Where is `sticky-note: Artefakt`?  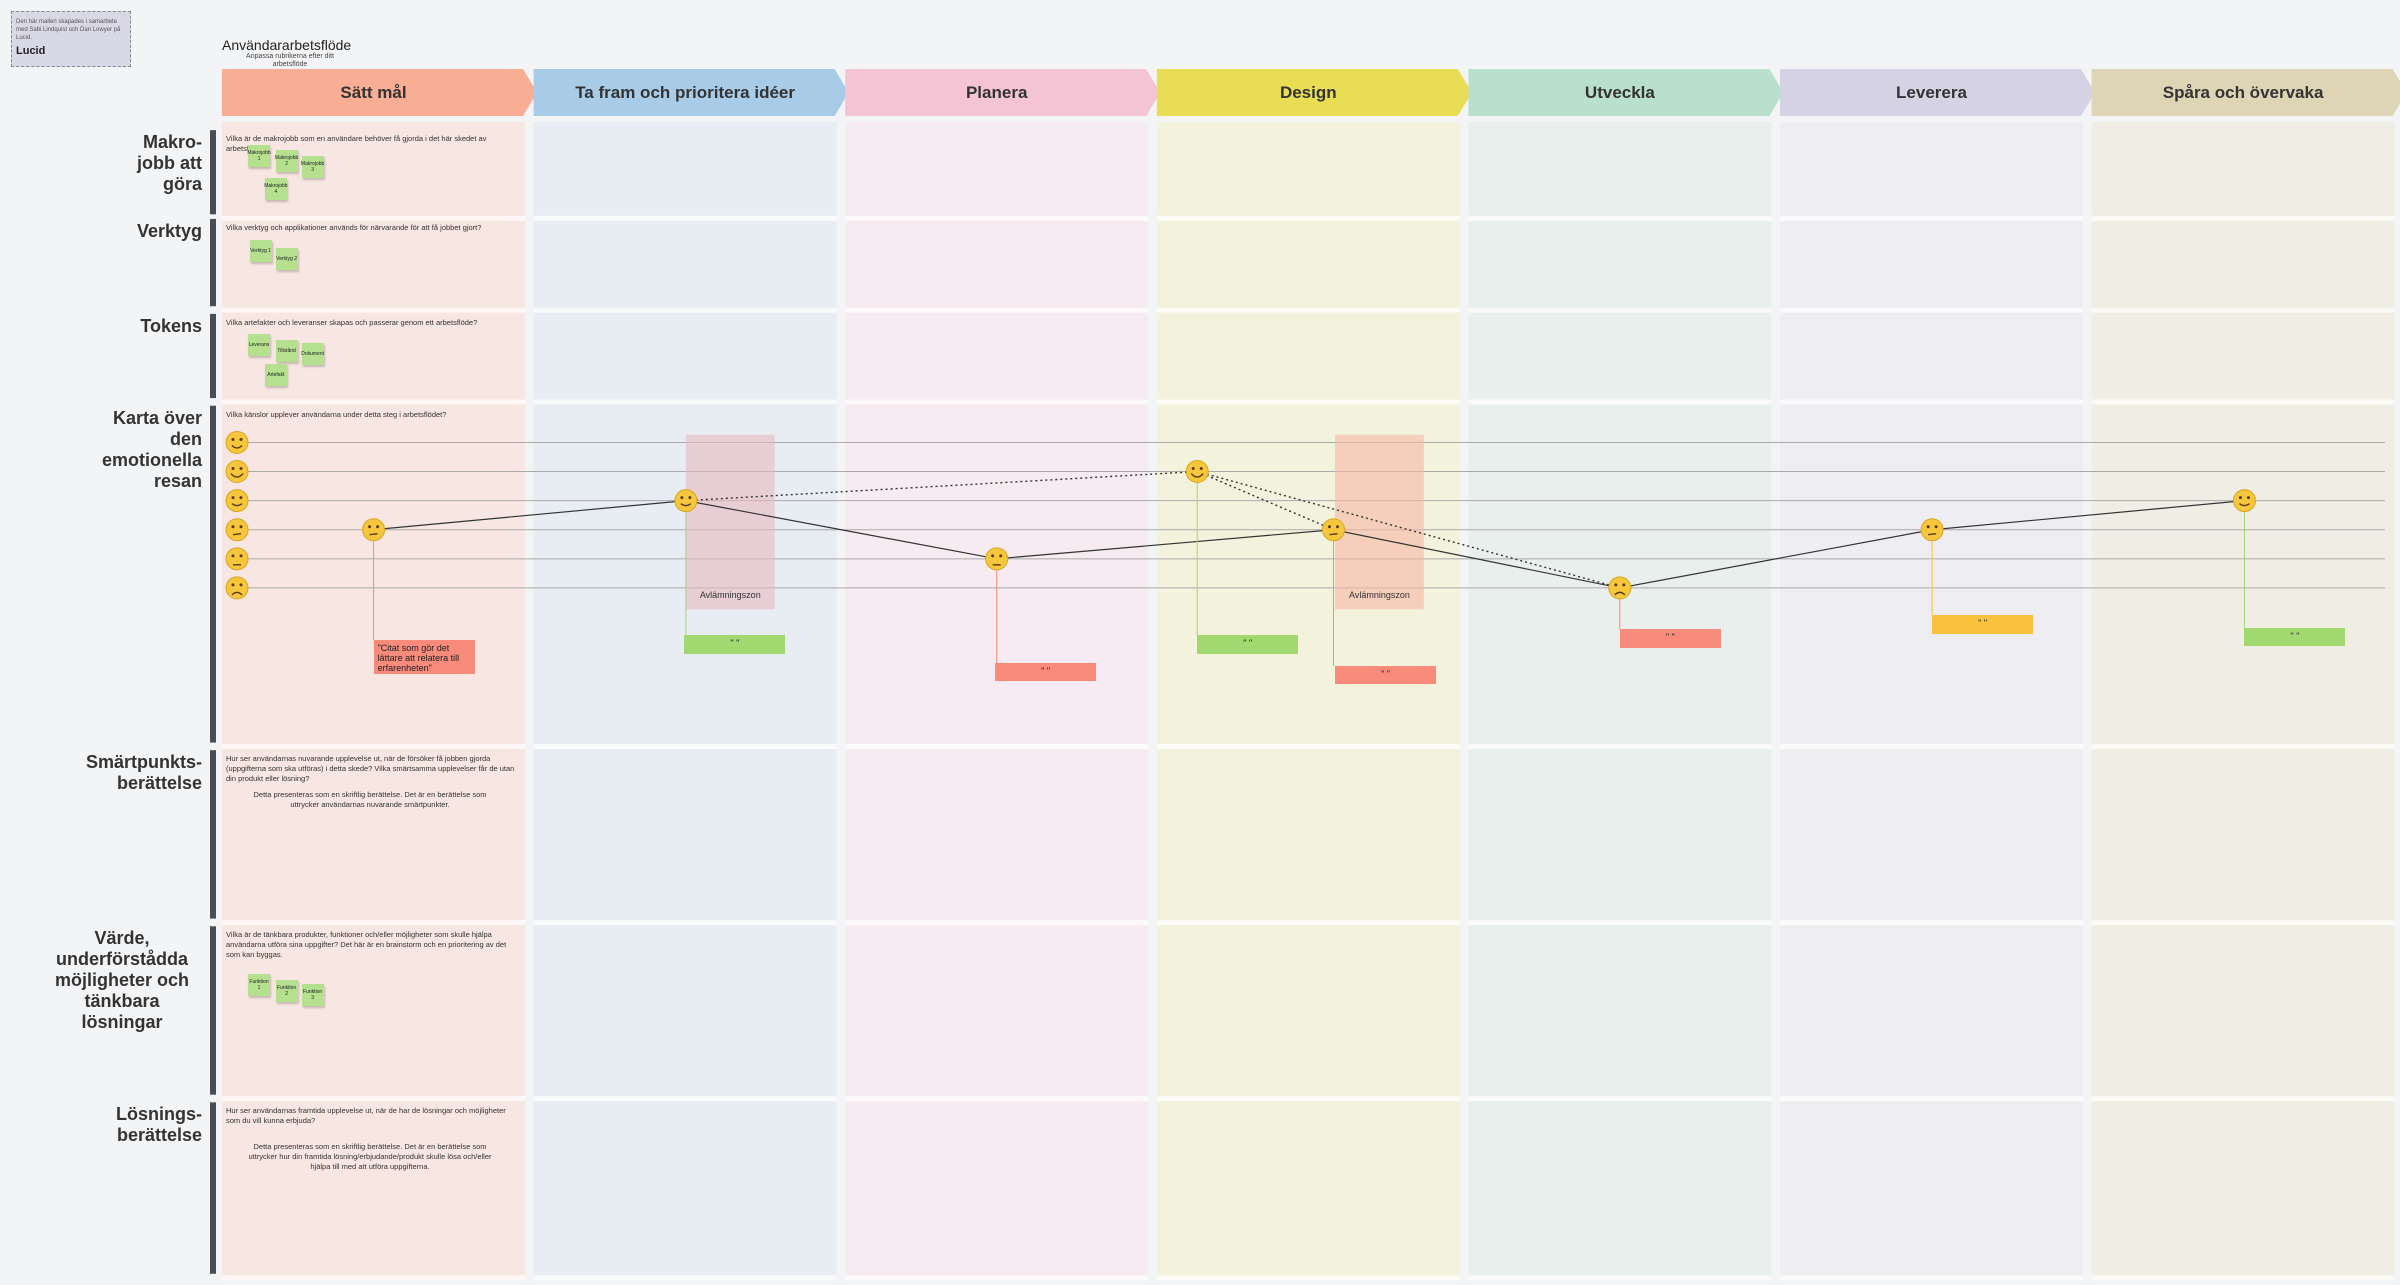
sticky-note: Artefakt is located at coordinates (275, 375).